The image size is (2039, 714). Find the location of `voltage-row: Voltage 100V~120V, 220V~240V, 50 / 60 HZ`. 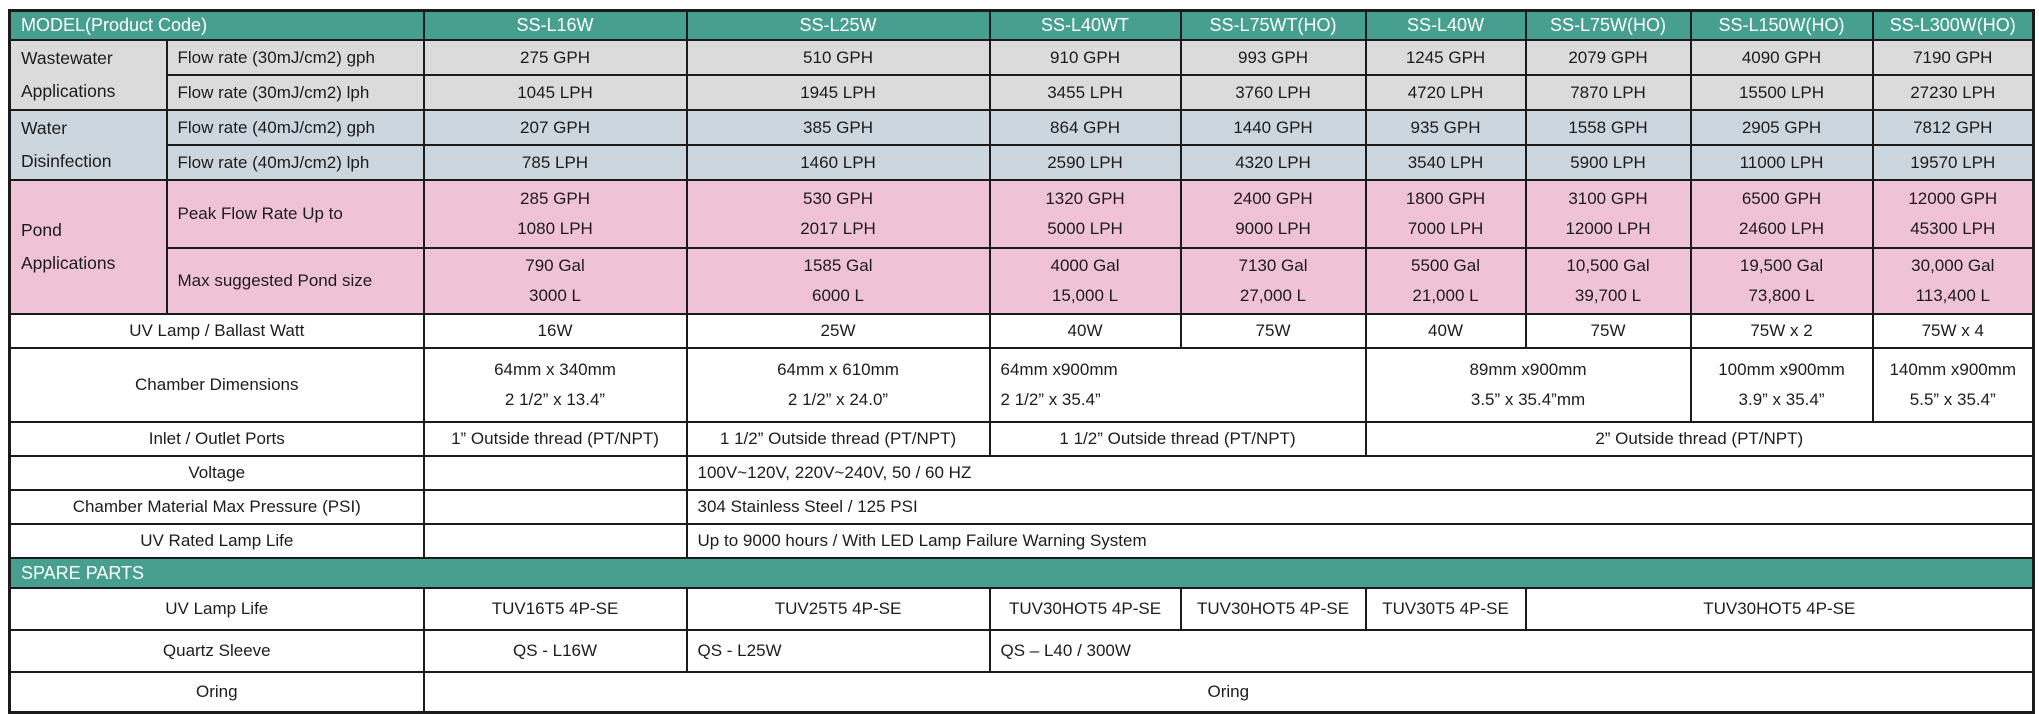

voltage-row: Voltage 100V~120V, 220V~240V, 50 / 60 HZ is located at coordinates (1021, 473).